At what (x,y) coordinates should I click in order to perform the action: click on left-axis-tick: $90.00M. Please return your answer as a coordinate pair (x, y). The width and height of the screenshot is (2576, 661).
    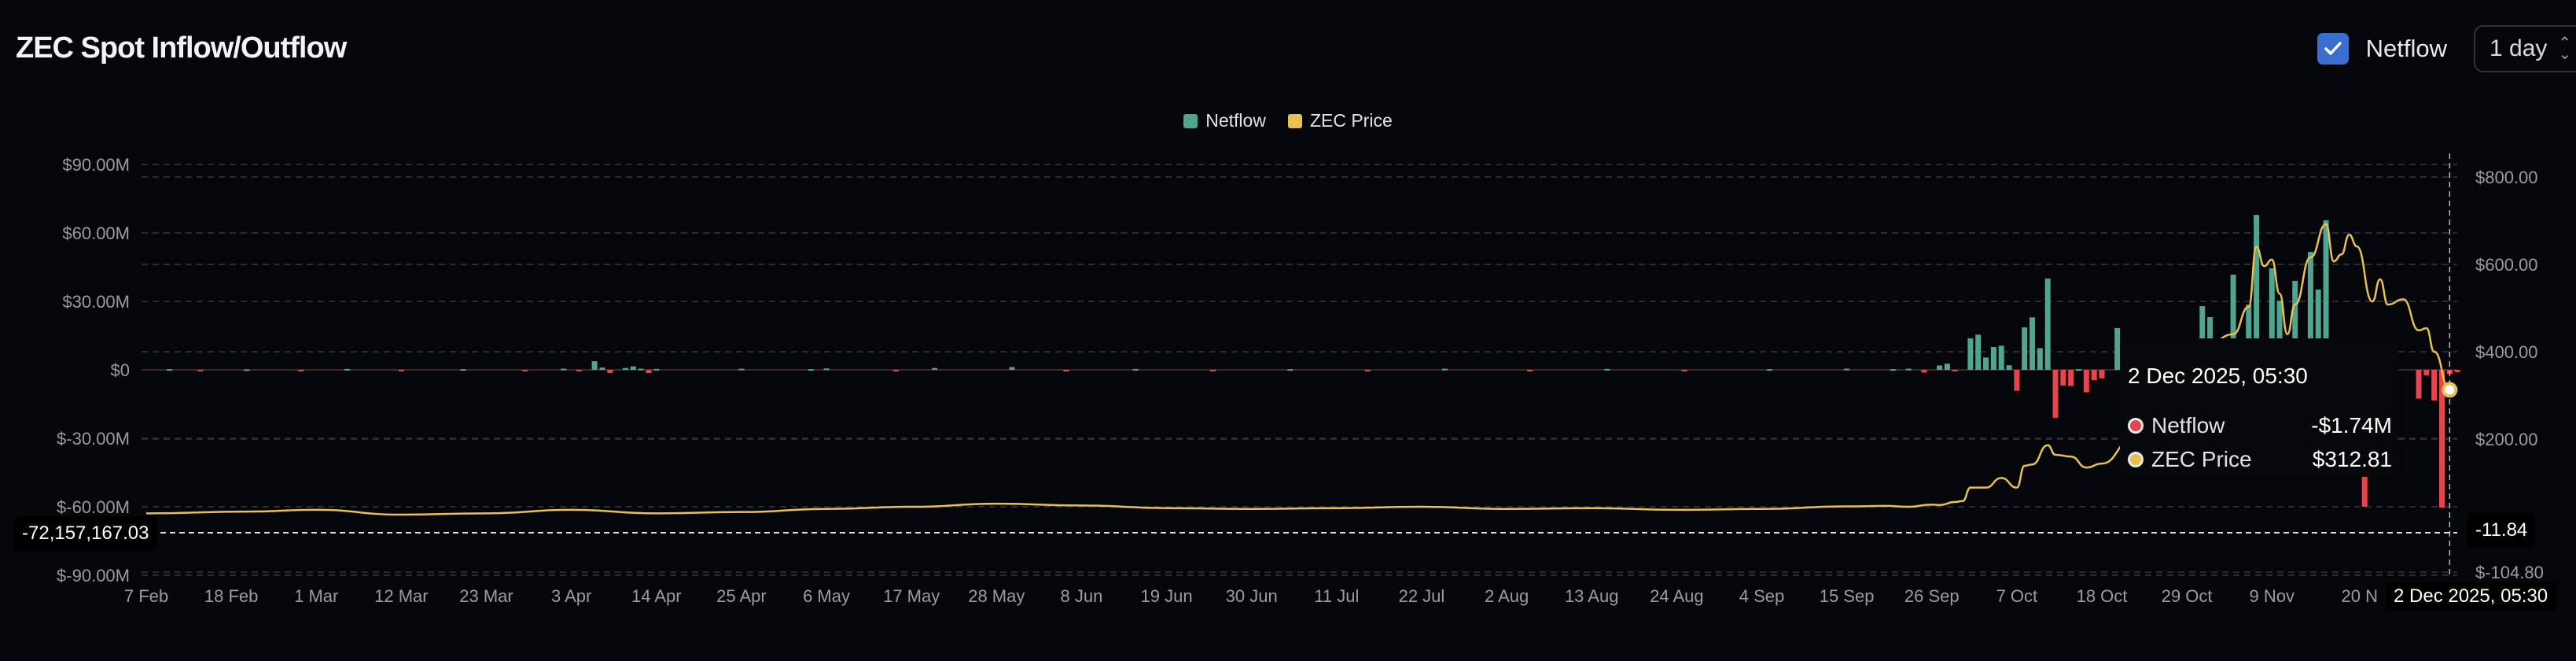
    Looking at the image, I should click on (96, 165).